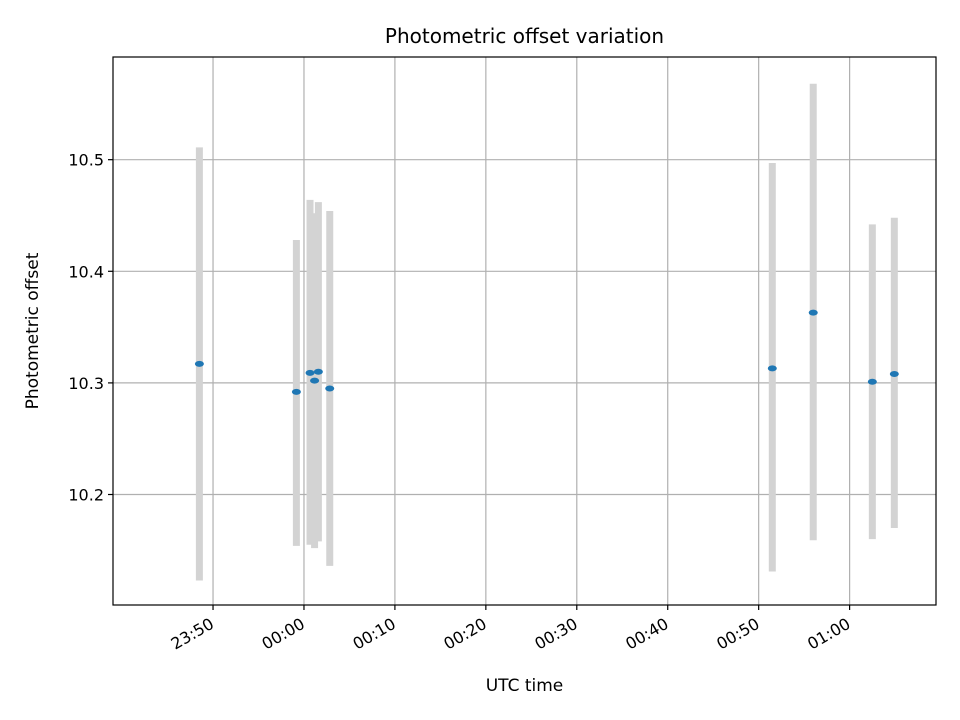 This screenshot has width=960, height=720. I want to click on y-tick-label: 10.3, so click(86, 383).